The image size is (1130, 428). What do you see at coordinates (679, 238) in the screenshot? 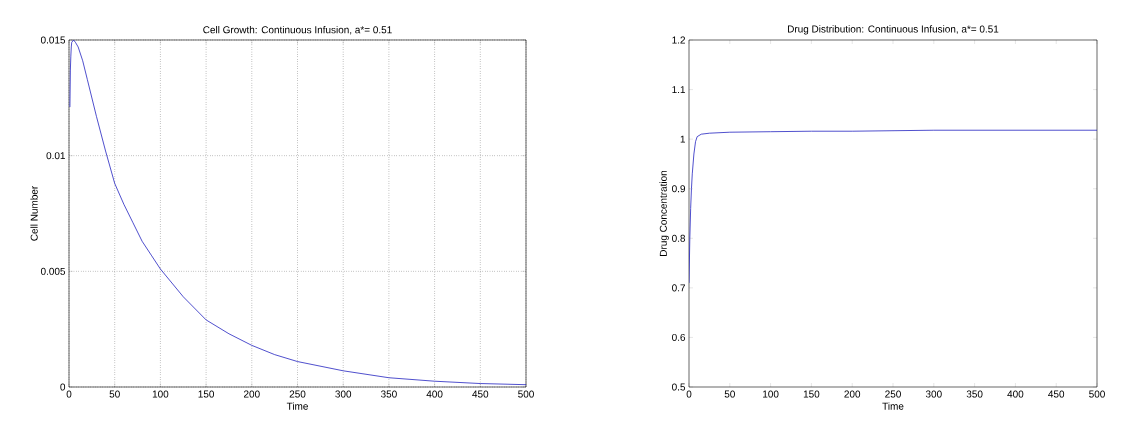
I see `y-tick-label: 0.8` at bounding box center [679, 238].